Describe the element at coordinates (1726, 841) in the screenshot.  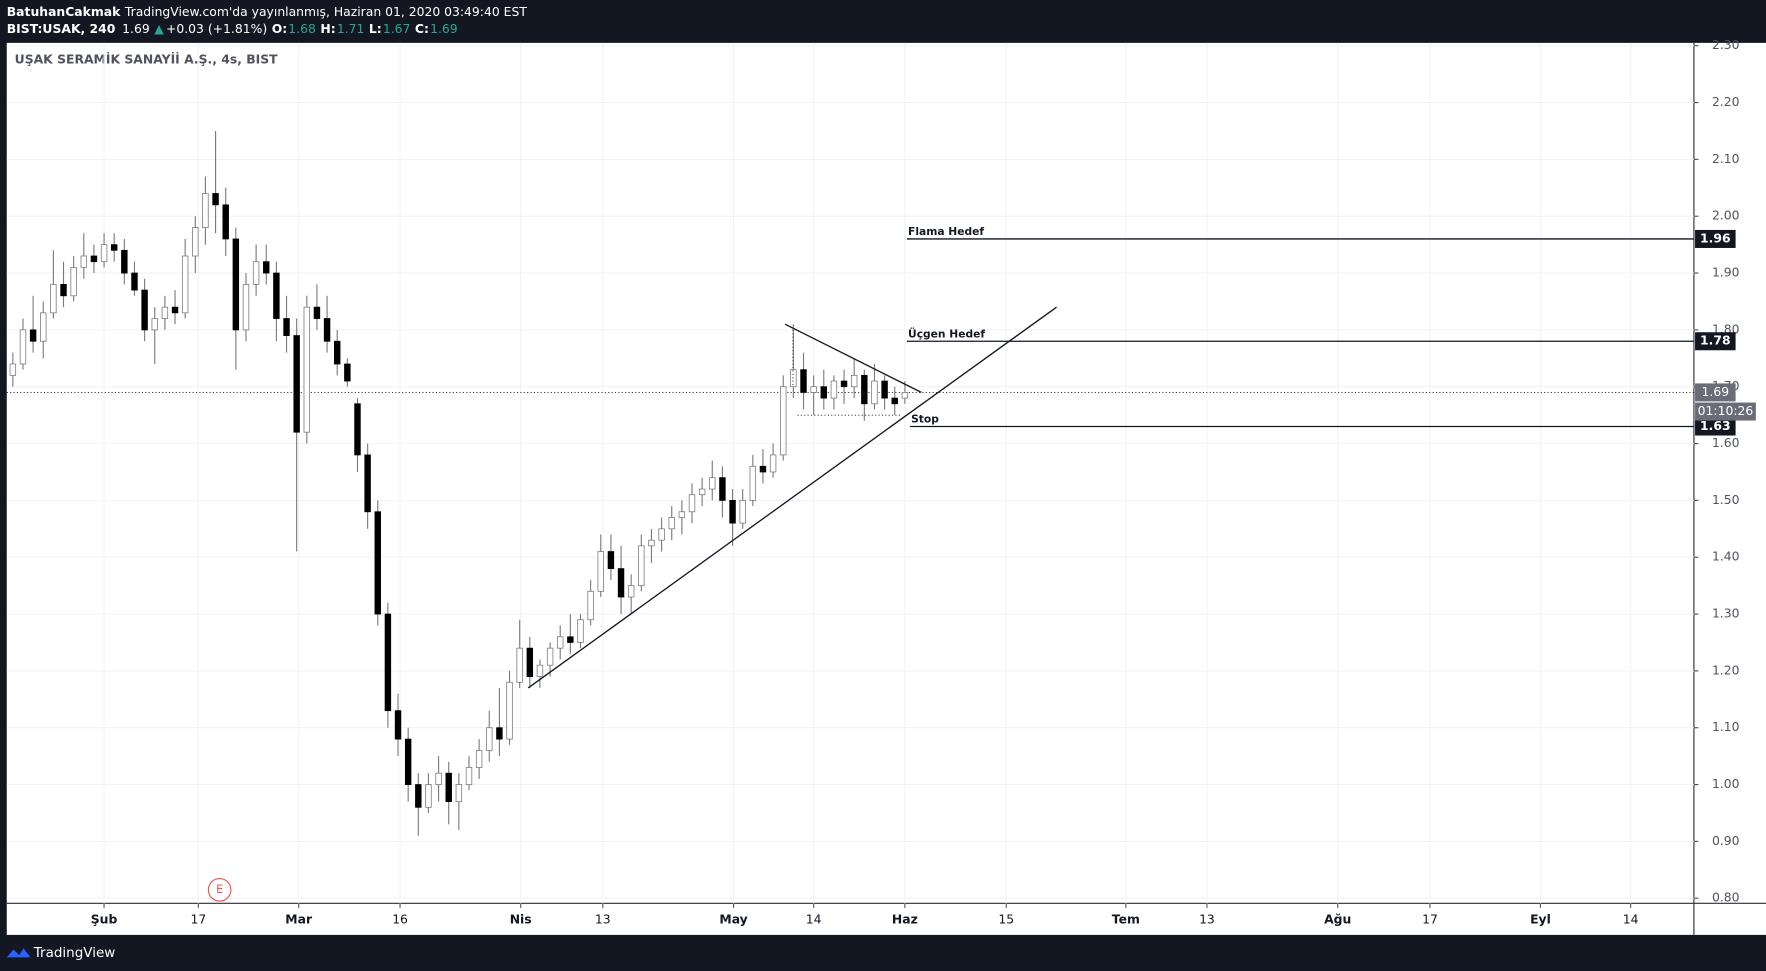
I see `y-tick-label: 0.90` at that location.